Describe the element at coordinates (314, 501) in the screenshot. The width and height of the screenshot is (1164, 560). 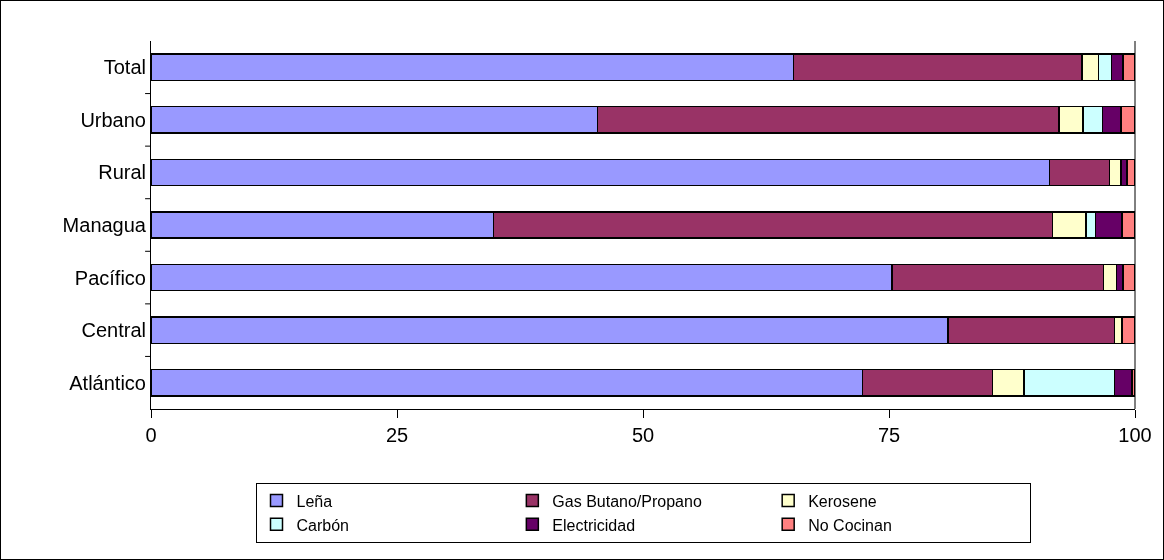
I see `legend-label: Leña` at that location.